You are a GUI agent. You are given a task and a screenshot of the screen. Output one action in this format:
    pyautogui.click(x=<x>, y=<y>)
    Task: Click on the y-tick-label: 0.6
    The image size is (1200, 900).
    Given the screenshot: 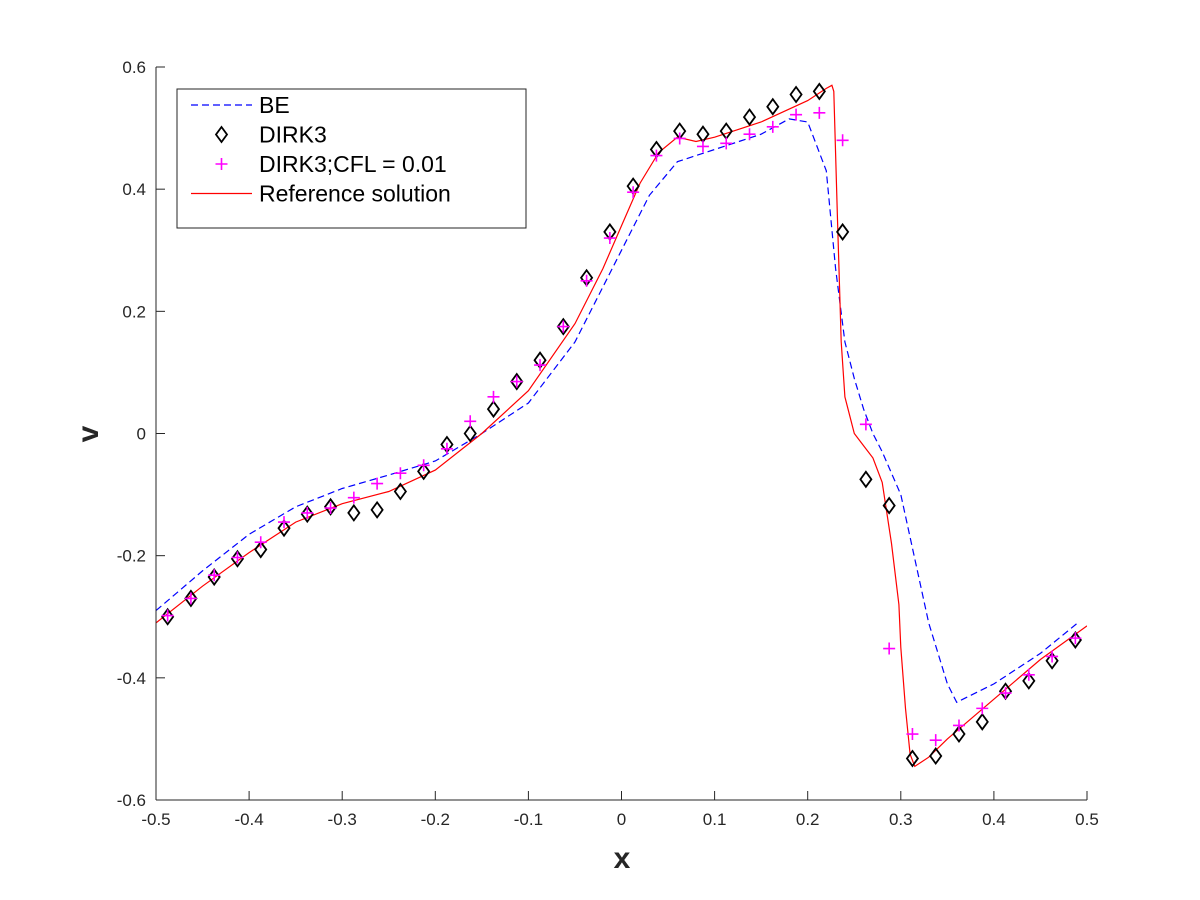 What is the action you would take?
    pyautogui.click(x=134, y=67)
    